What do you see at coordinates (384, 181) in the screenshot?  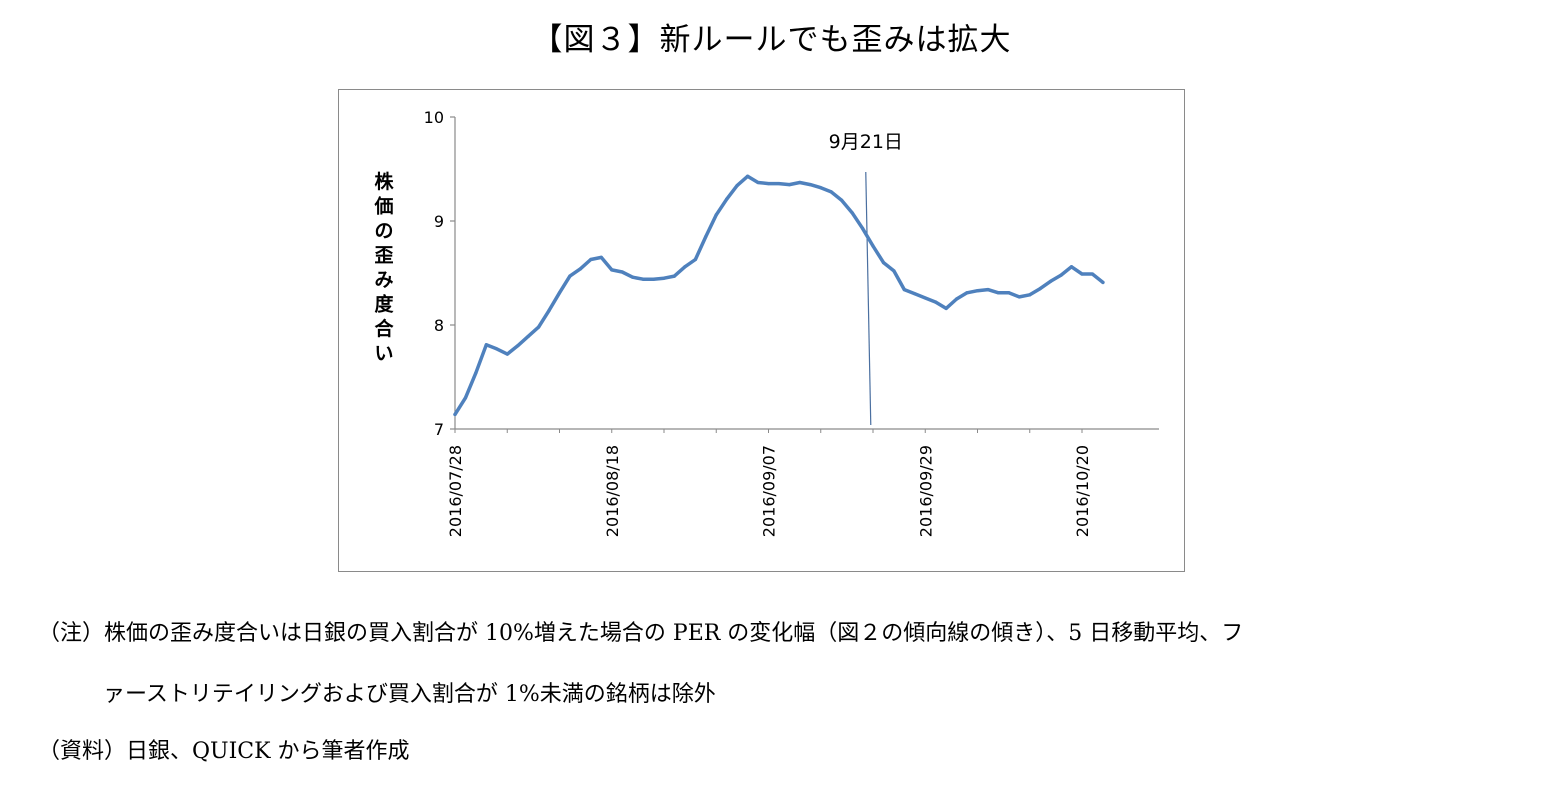 I see `y-axis-label-char: 株` at bounding box center [384, 181].